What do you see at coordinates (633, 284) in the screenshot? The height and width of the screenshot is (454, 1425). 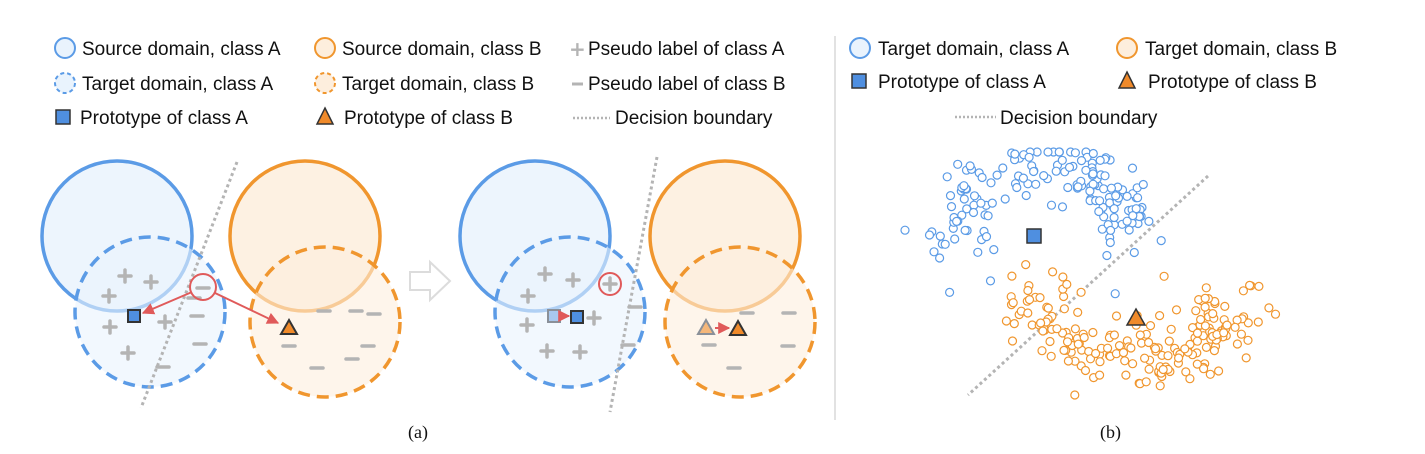 I see `decision-boundary-line-after` at bounding box center [633, 284].